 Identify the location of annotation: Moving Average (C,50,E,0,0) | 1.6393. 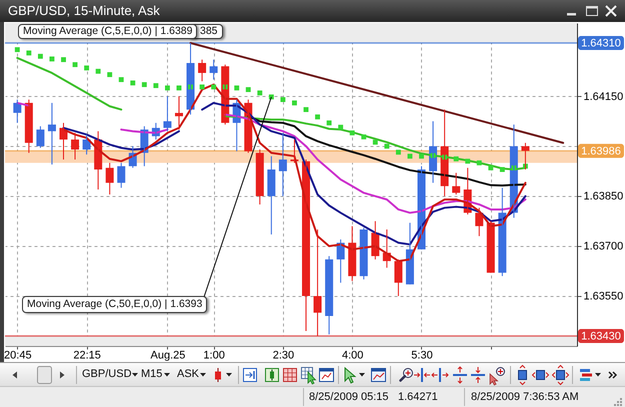
(115, 304).